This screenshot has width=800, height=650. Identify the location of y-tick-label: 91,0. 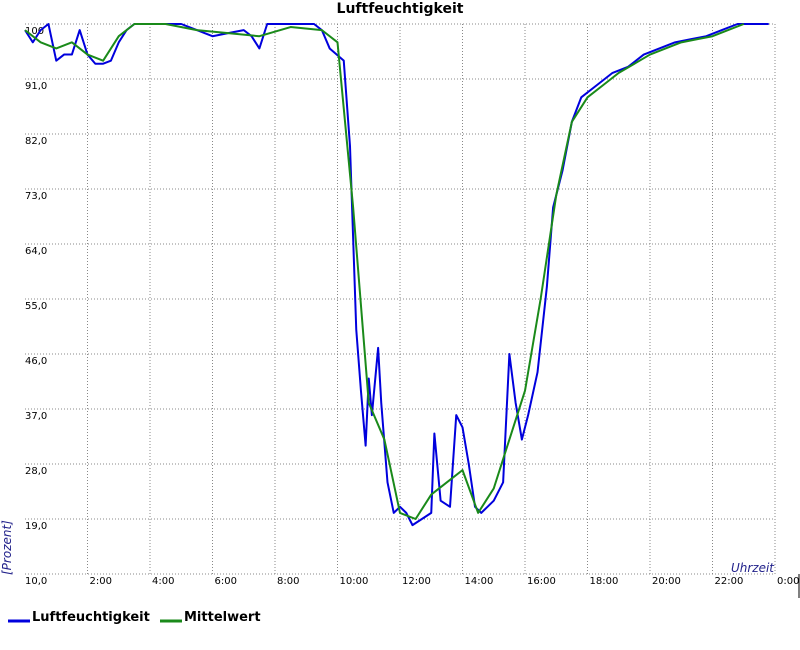
(36, 86).